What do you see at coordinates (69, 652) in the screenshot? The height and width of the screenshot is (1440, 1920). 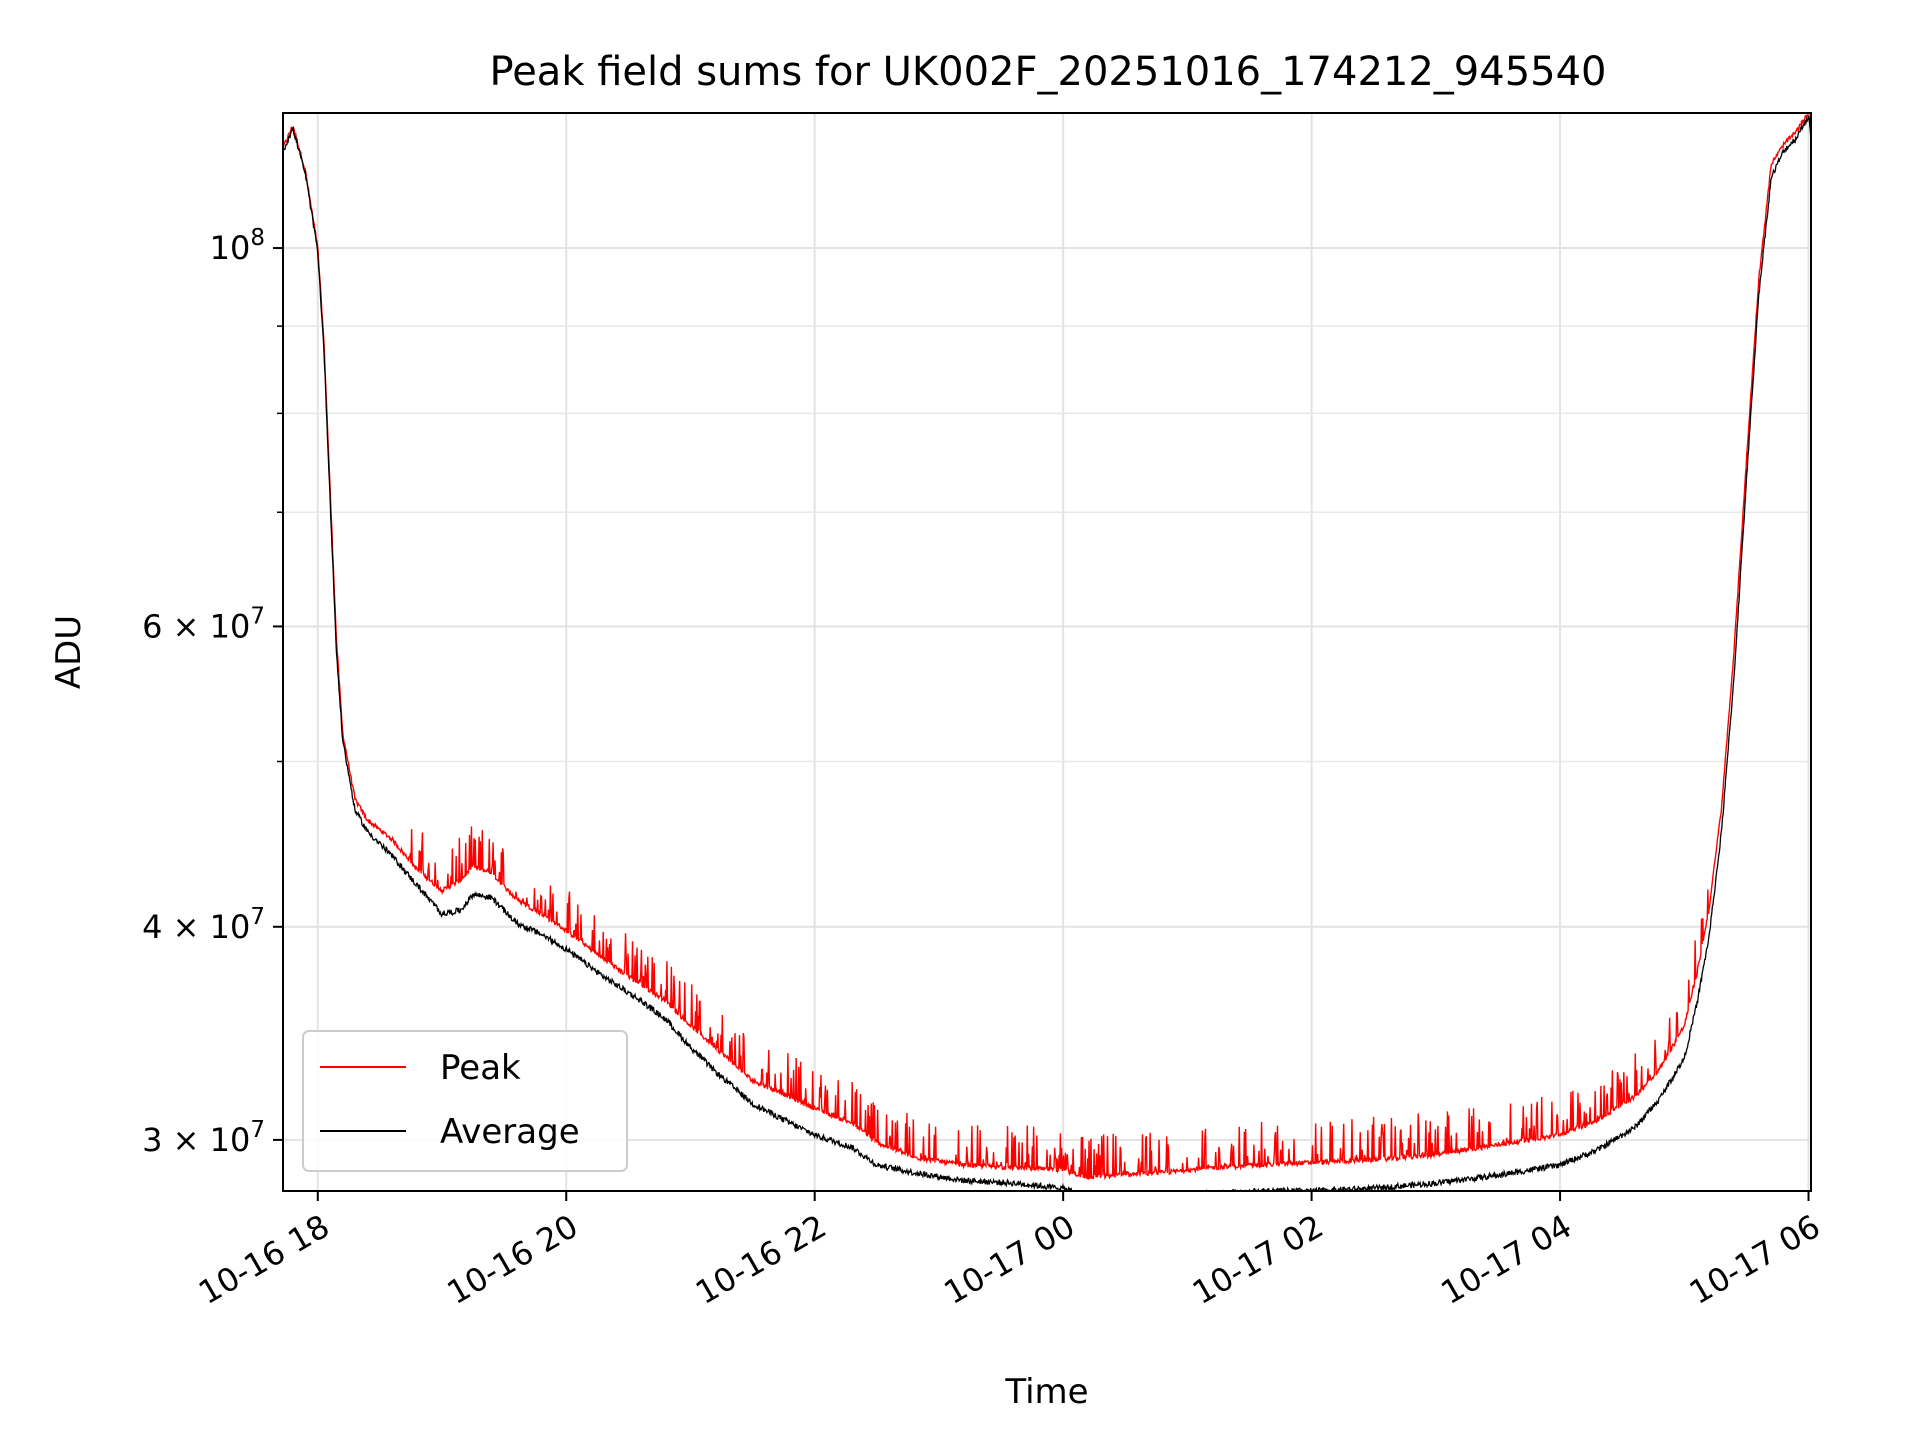 I see `y-axis-label: ADU` at bounding box center [69, 652].